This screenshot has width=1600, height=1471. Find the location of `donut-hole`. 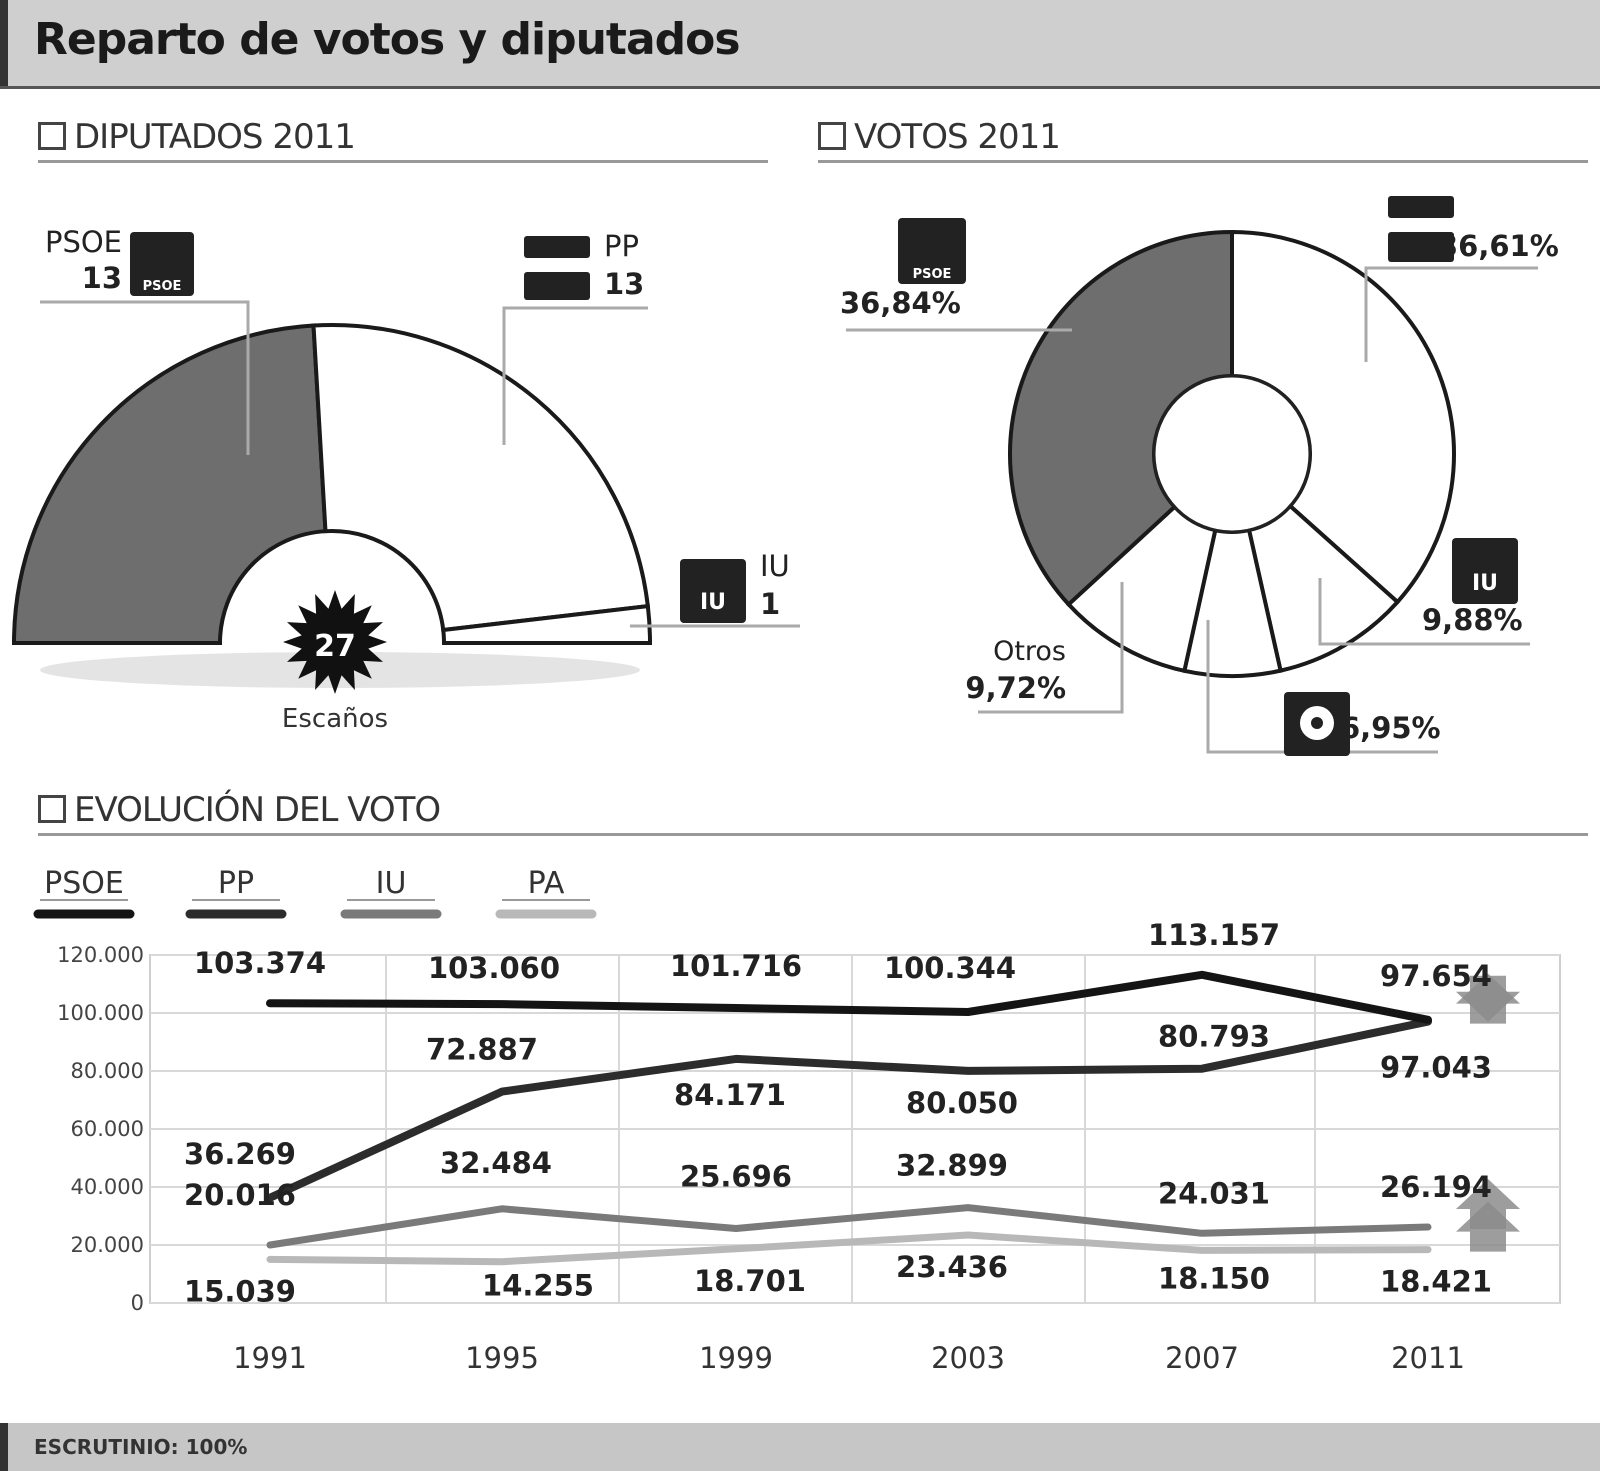

donut-hole is located at coordinates (1232, 454).